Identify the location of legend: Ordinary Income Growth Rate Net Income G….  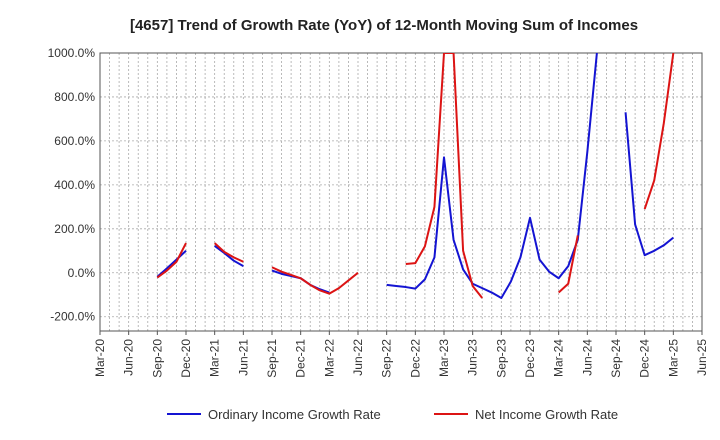
(392, 414).